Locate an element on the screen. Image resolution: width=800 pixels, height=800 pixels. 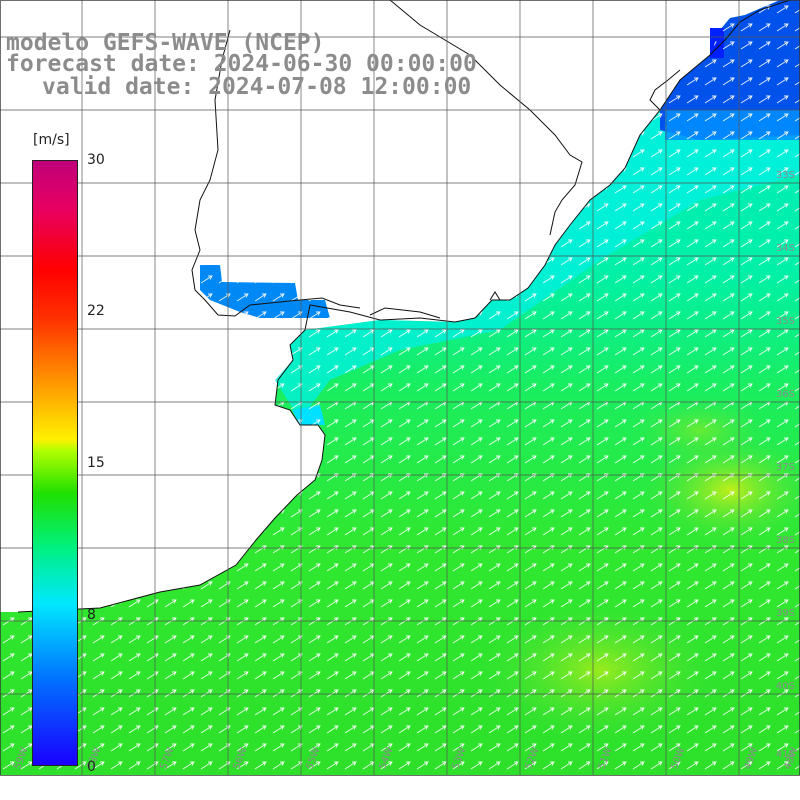
colorbar-tick: 30 is located at coordinates (96, 160).